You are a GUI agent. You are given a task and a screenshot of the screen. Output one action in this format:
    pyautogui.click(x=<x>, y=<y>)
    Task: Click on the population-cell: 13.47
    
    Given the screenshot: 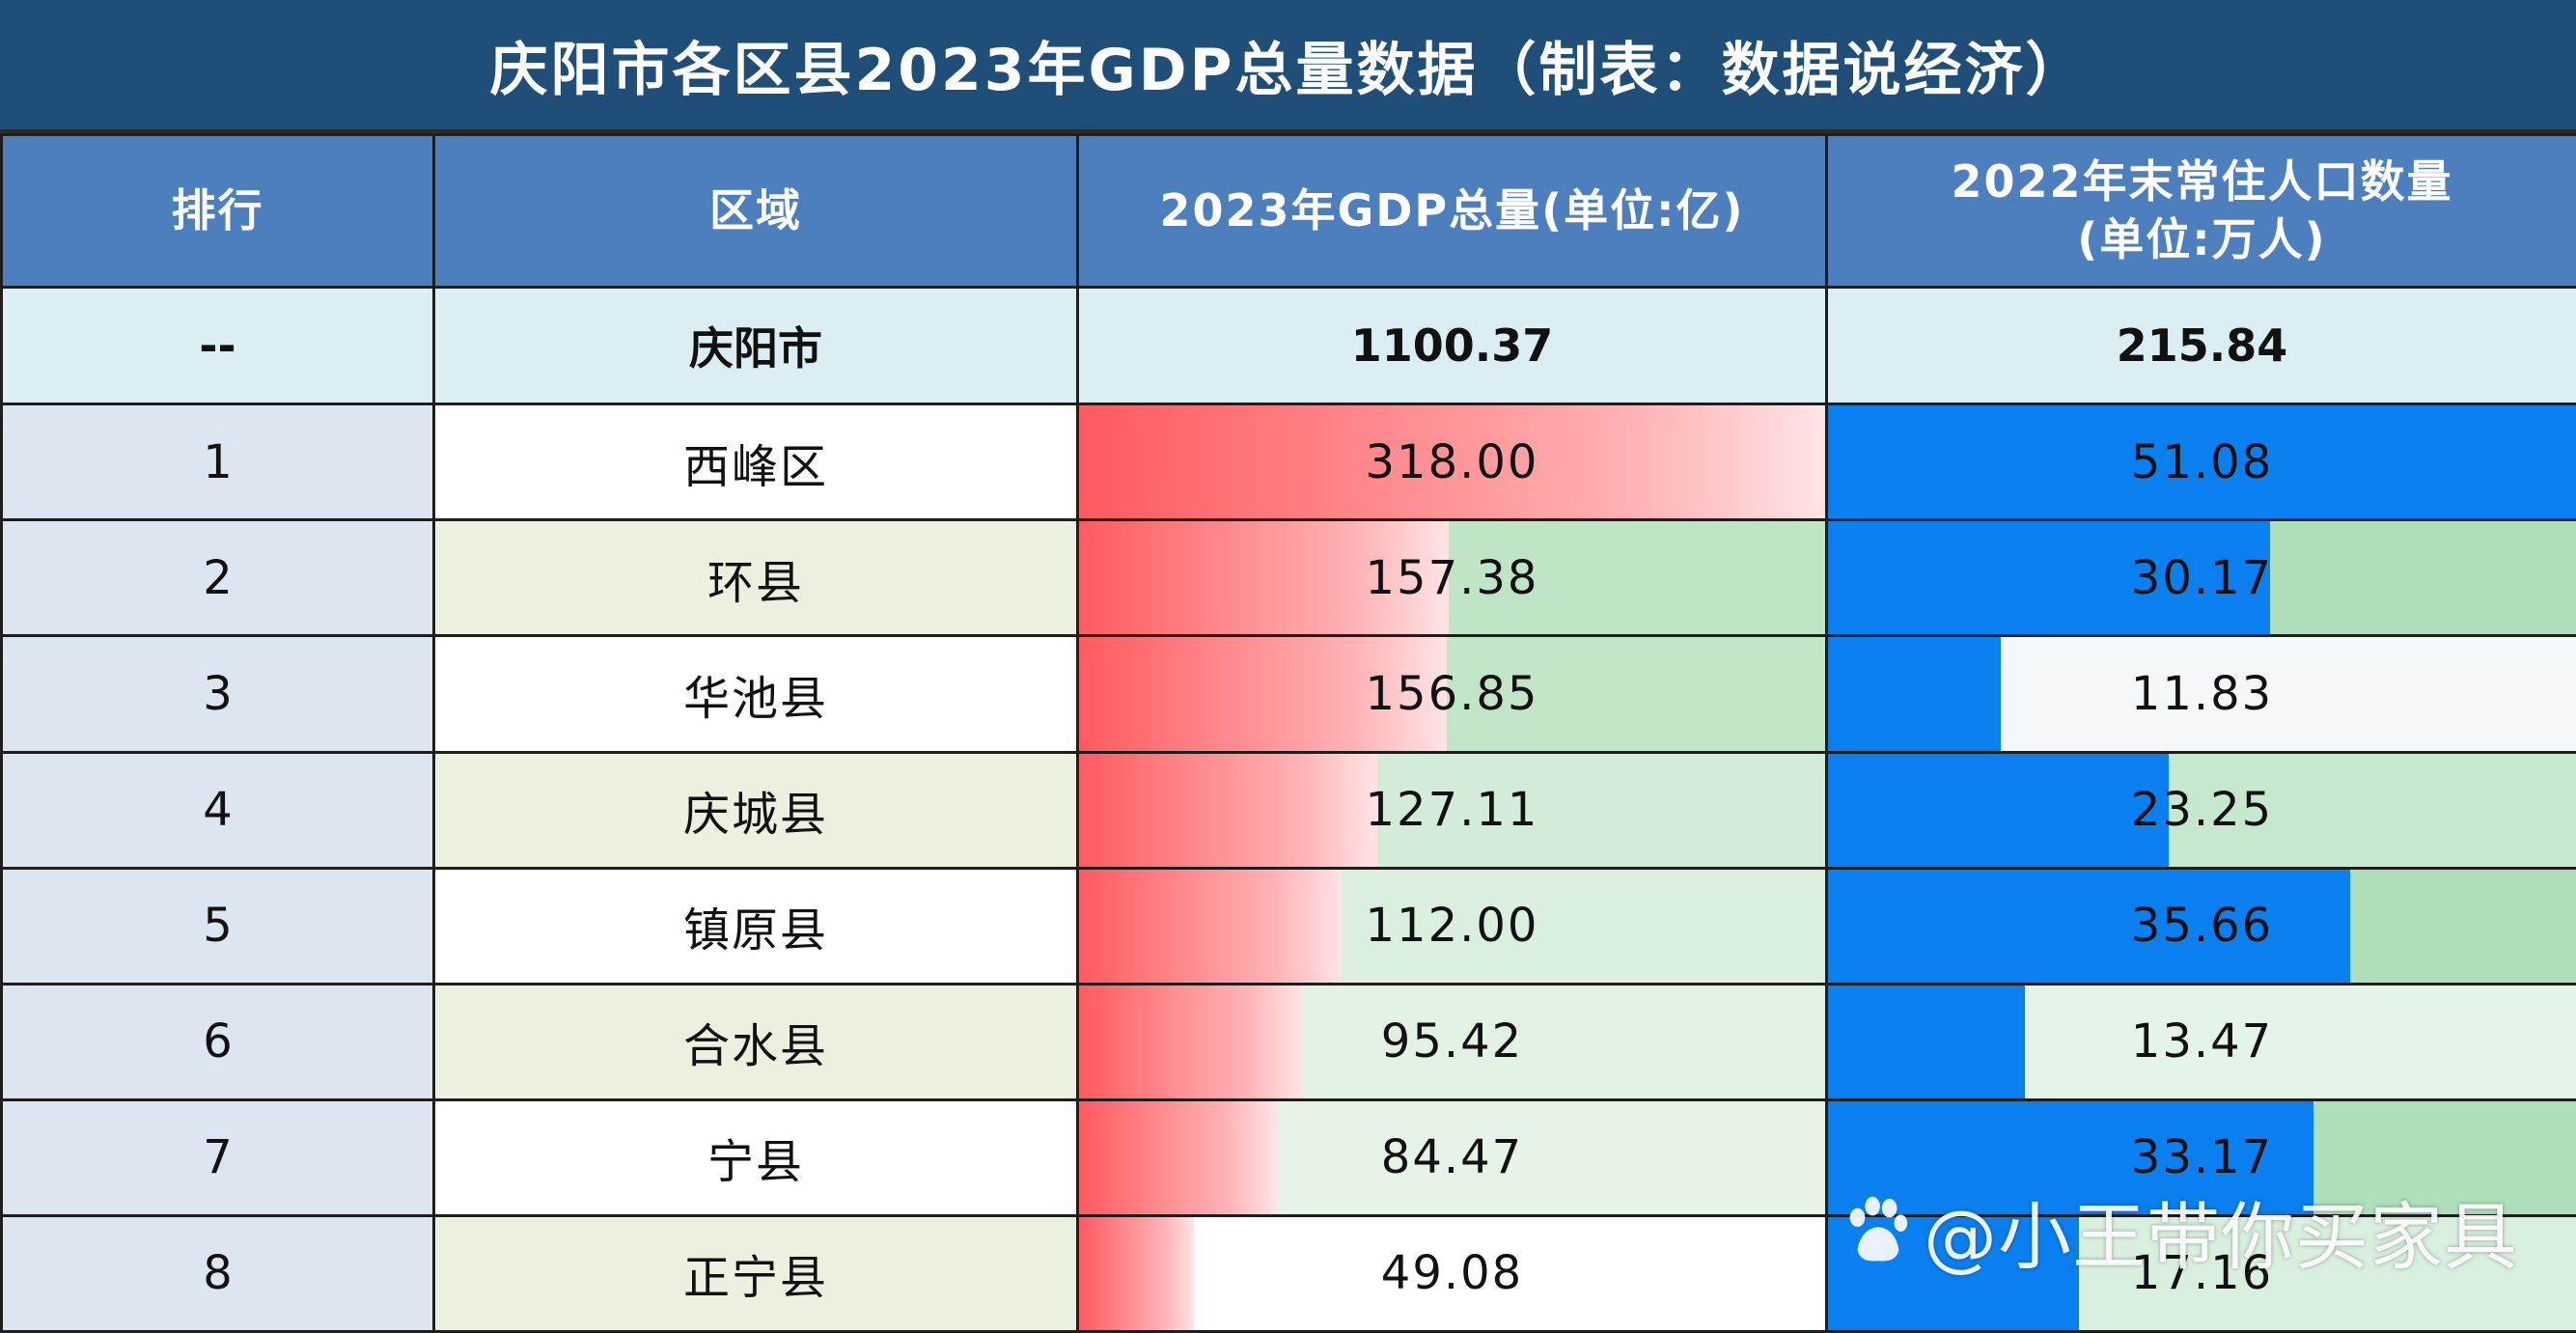 What is the action you would take?
    pyautogui.click(x=2200, y=1041)
    